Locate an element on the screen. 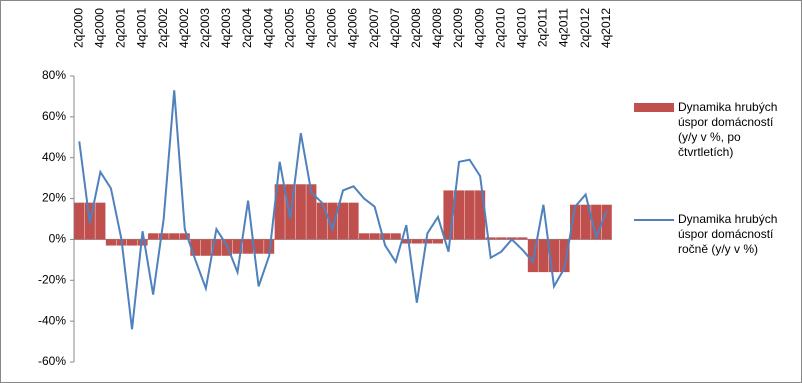 The height and width of the screenshot is (383, 802). y-tick-label: -20% is located at coordinates (52, 279).